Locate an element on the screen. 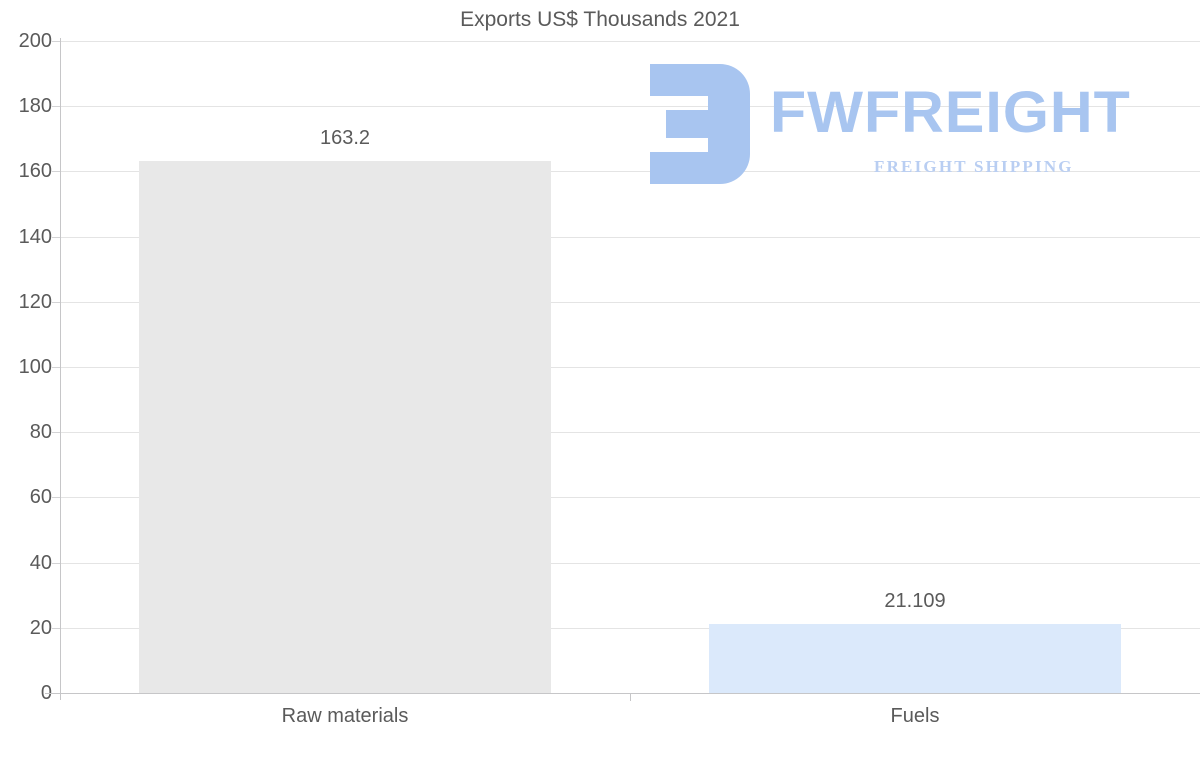 Image resolution: width=1200 pixels, height=763 pixels. y-axis-tick-label: 160 is located at coordinates (35, 171).